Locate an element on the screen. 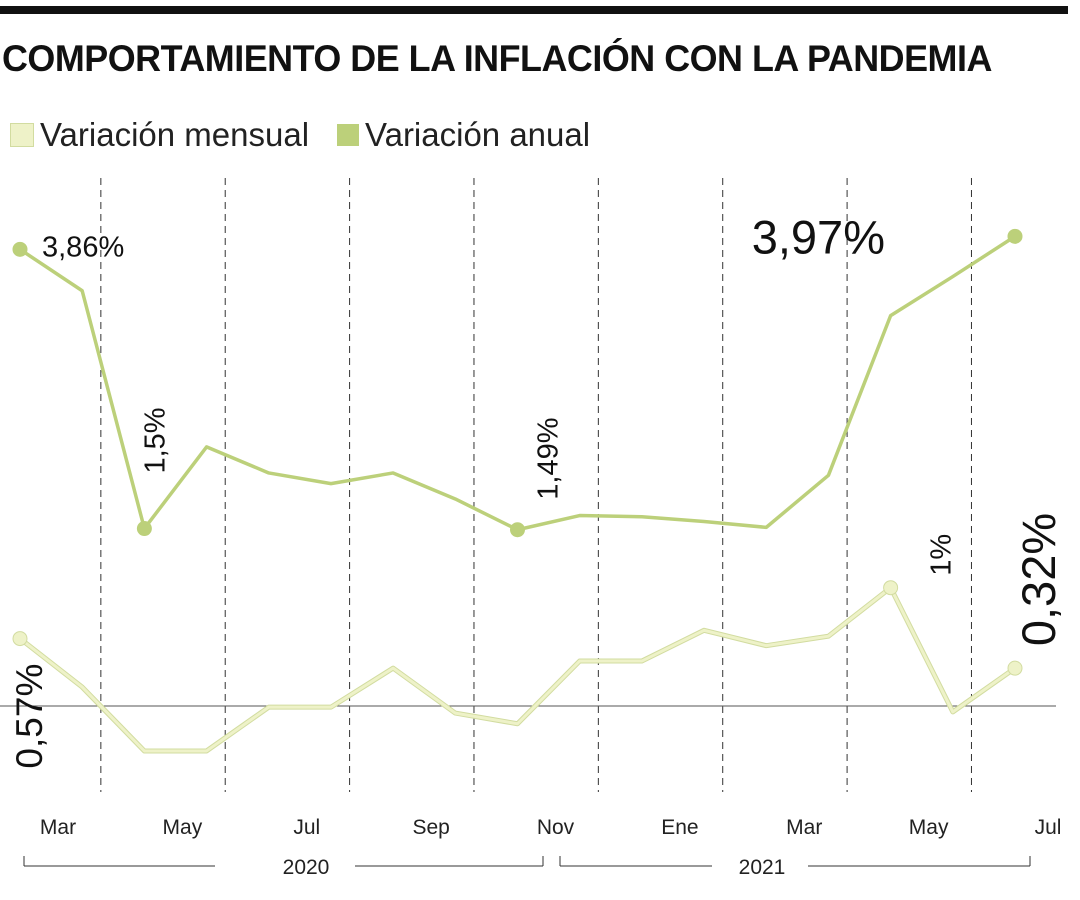 The width and height of the screenshot is (1080, 900). data-label: 0,32% is located at coordinates (1038, 579).